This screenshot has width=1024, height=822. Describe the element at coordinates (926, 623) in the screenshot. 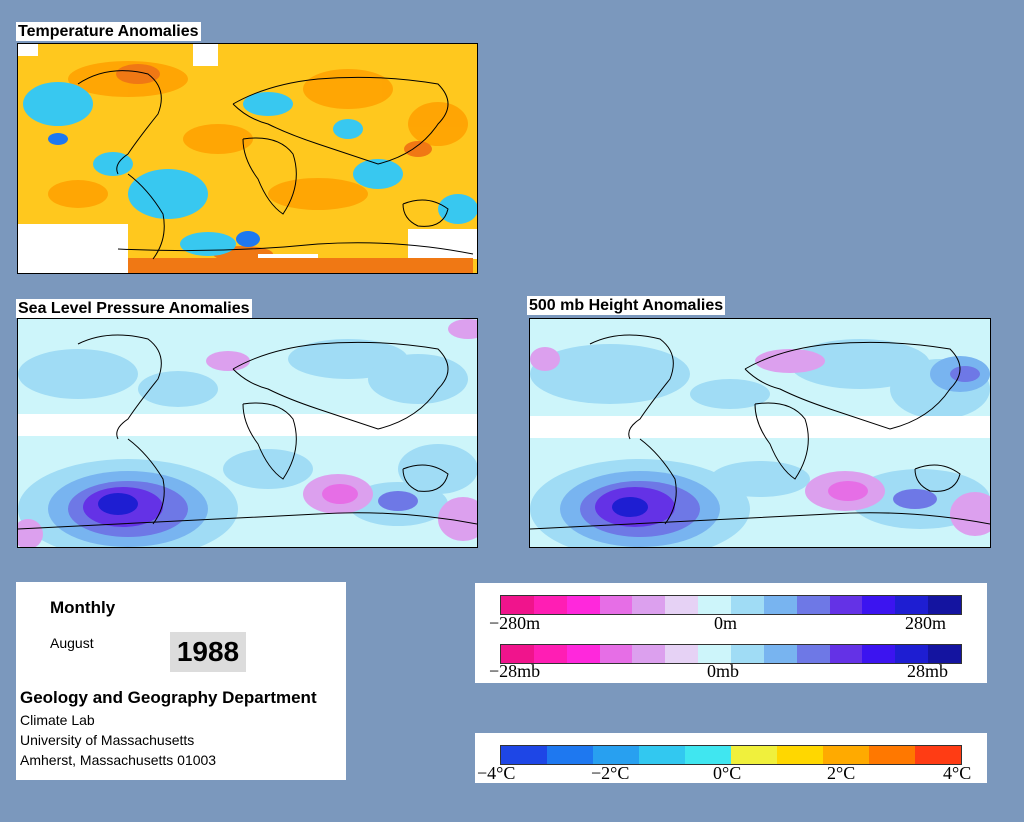

I see `height-max-label: 280m` at that location.